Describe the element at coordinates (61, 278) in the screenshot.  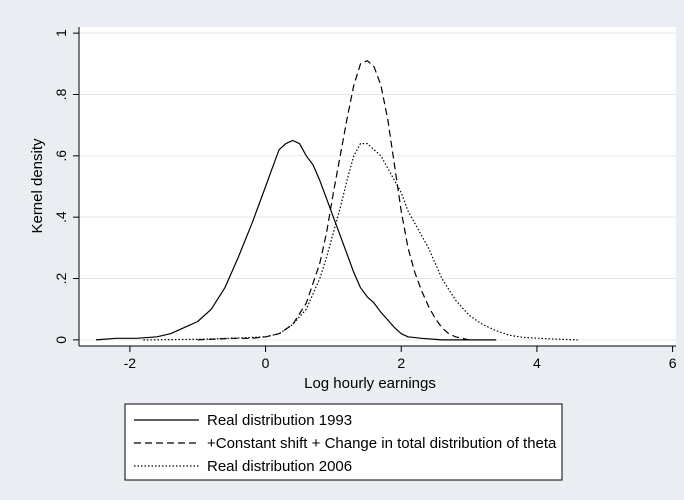
I see `y-tick-label: .2` at that location.